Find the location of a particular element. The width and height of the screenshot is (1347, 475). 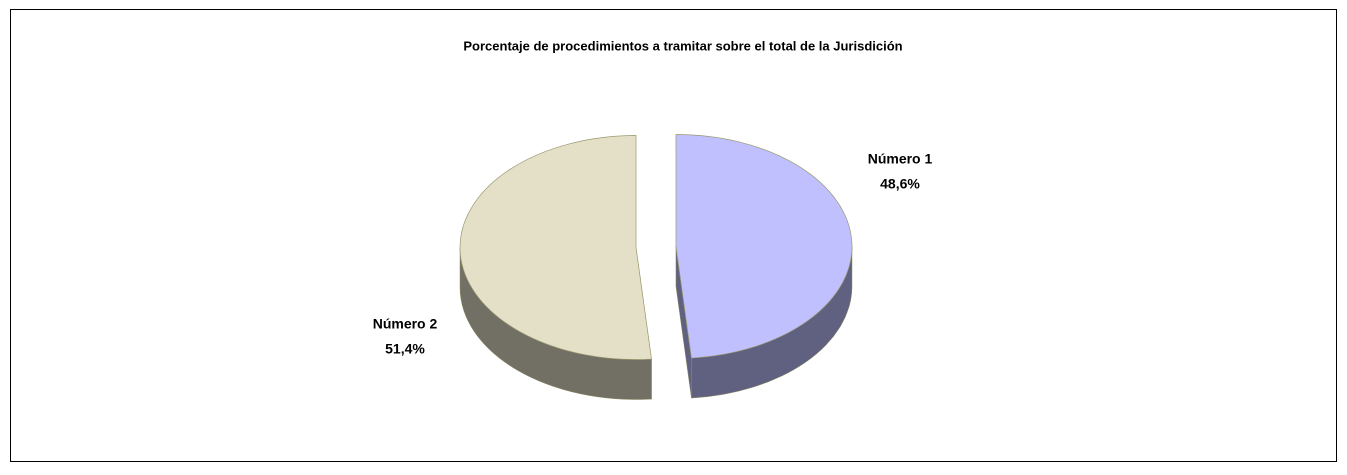

slice-value-label: 48,6% is located at coordinates (900, 184).